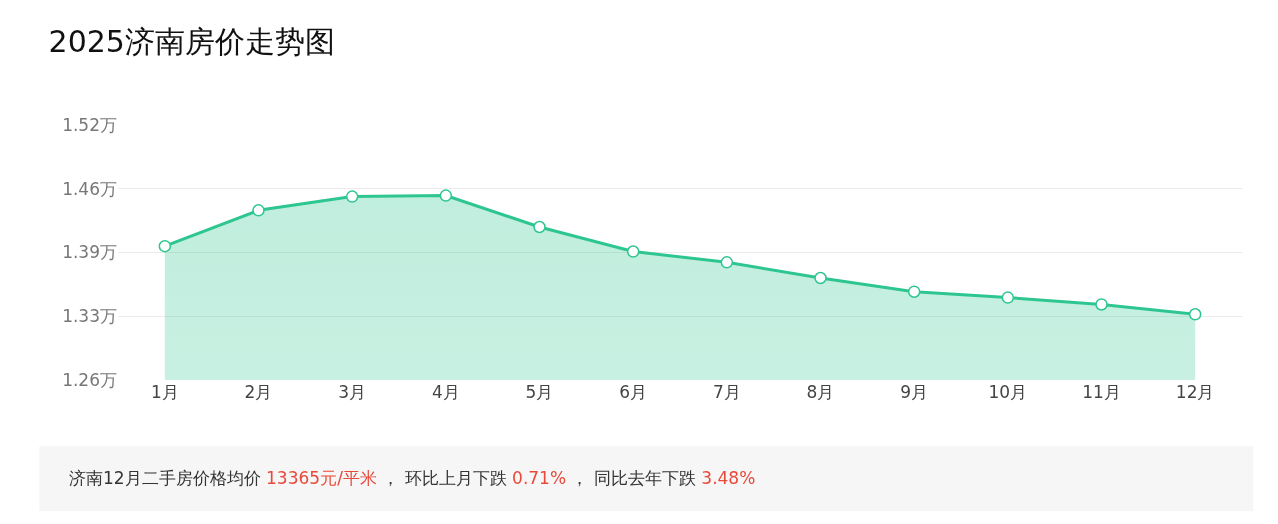 This screenshot has height=524, width=1278. Describe the element at coordinates (633, 478) in the screenshot. I see `text: ， 同比去年下跌` at that location.